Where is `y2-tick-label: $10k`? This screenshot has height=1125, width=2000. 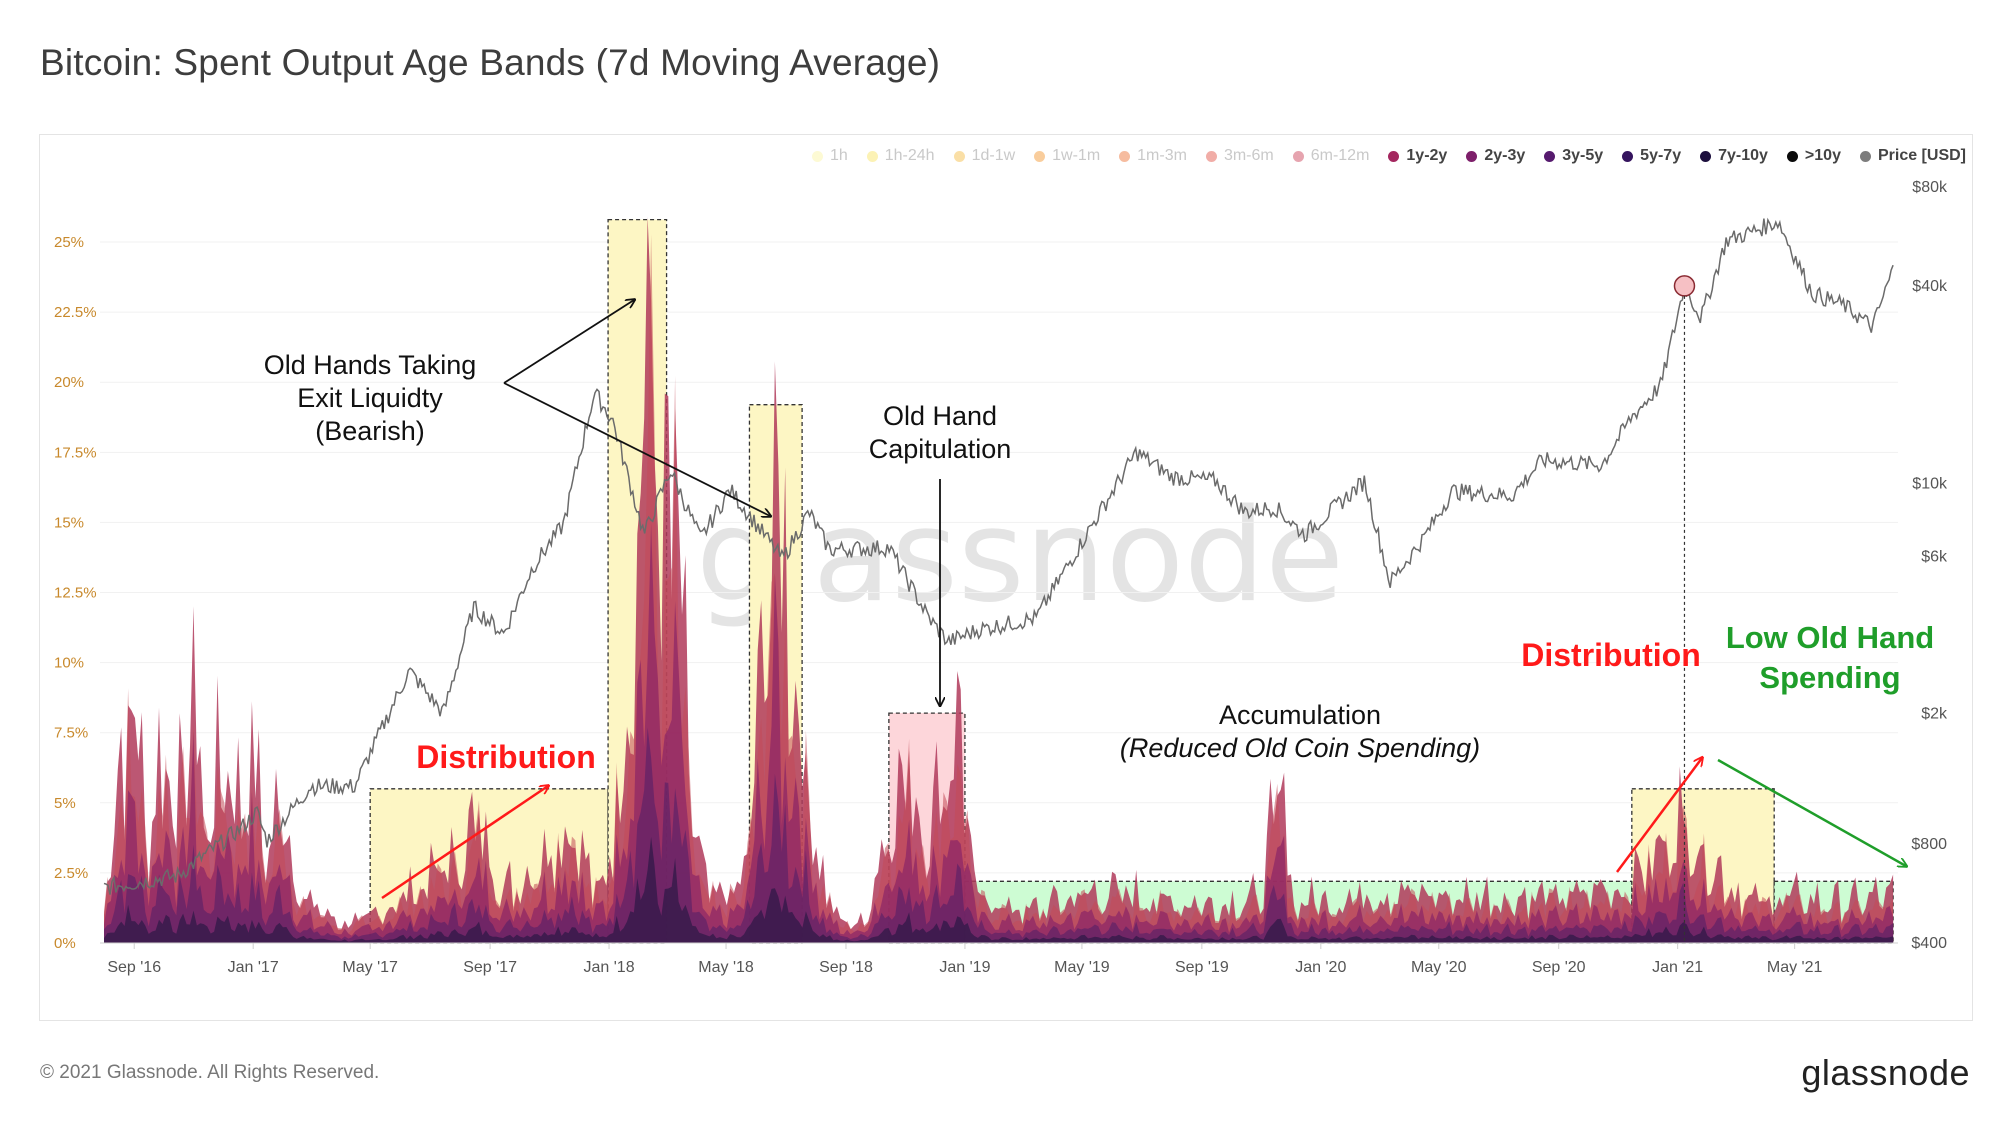 y2-tick-label: $10k is located at coordinates (1930, 484).